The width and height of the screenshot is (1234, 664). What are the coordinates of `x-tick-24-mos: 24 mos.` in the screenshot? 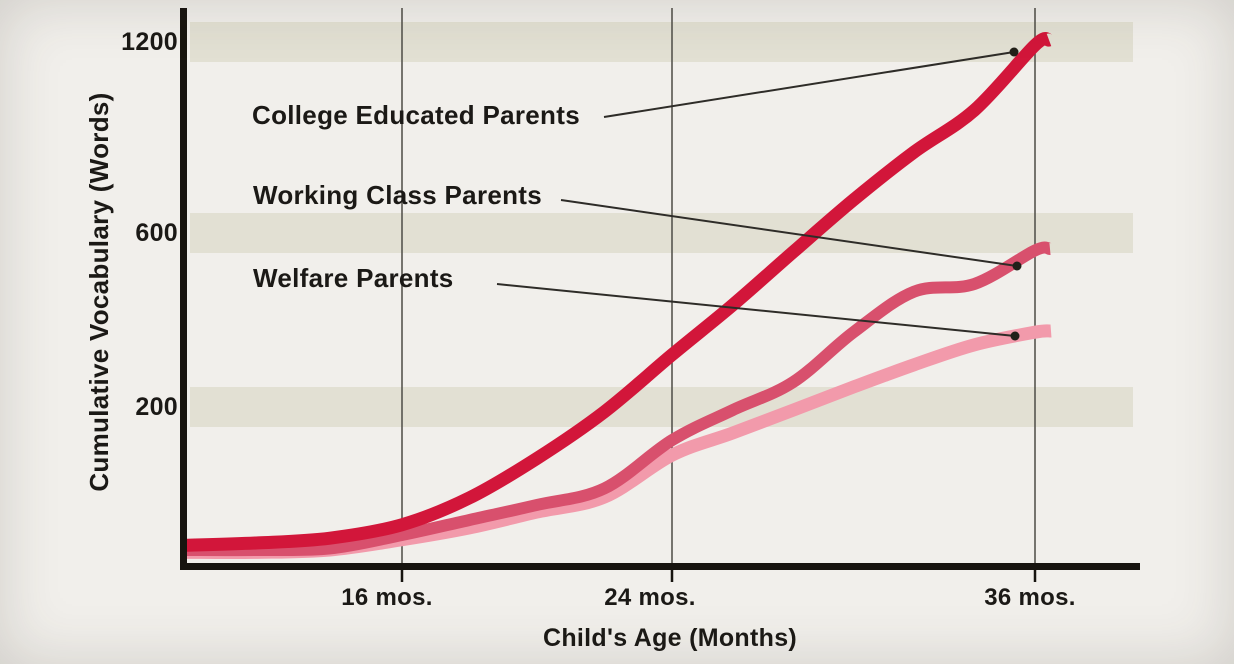 It's located at (650, 597).